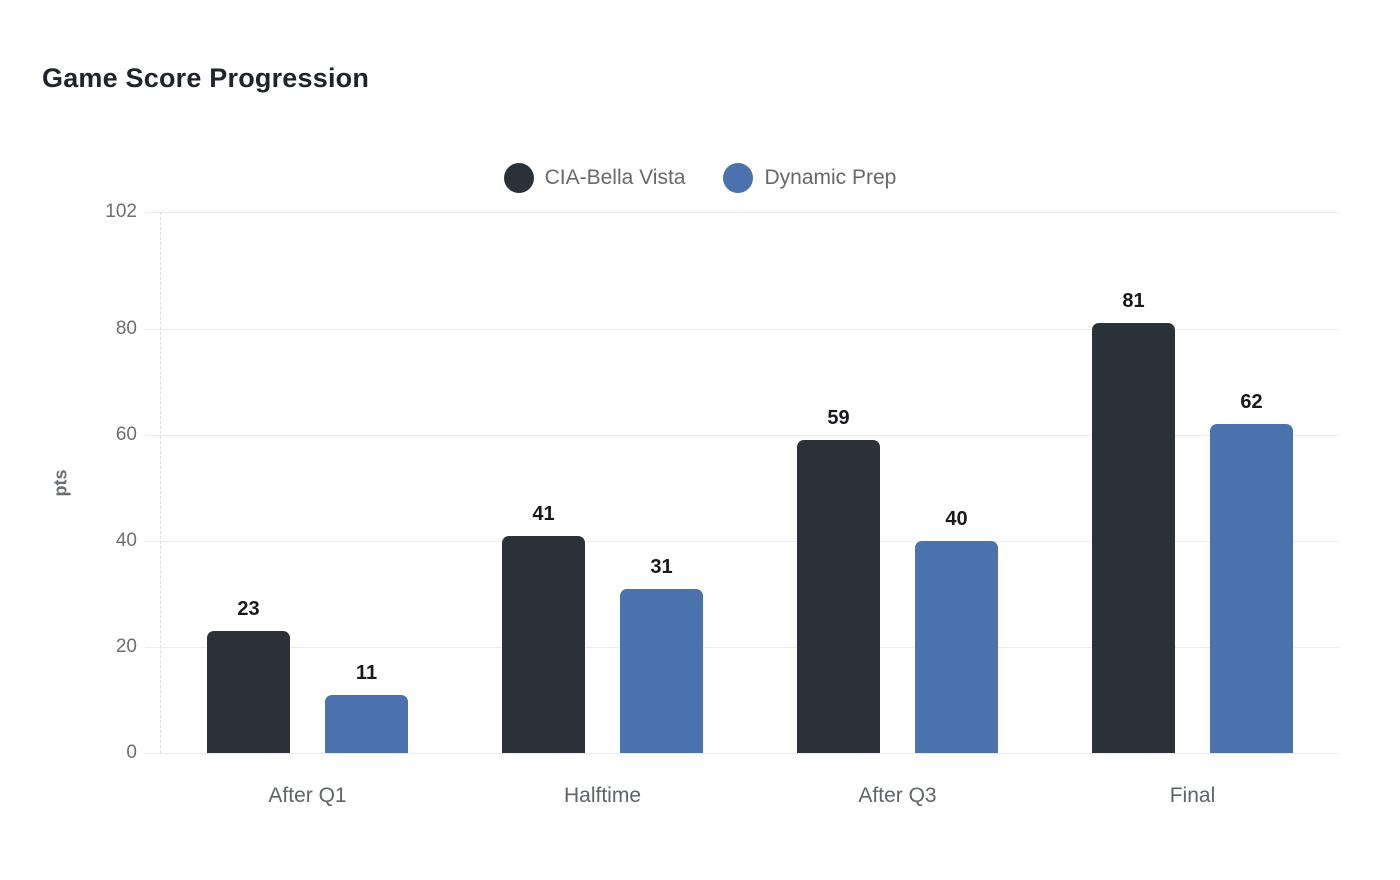 The image size is (1400, 880). I want to click on y-tick-label: 20, so click(126, 646).